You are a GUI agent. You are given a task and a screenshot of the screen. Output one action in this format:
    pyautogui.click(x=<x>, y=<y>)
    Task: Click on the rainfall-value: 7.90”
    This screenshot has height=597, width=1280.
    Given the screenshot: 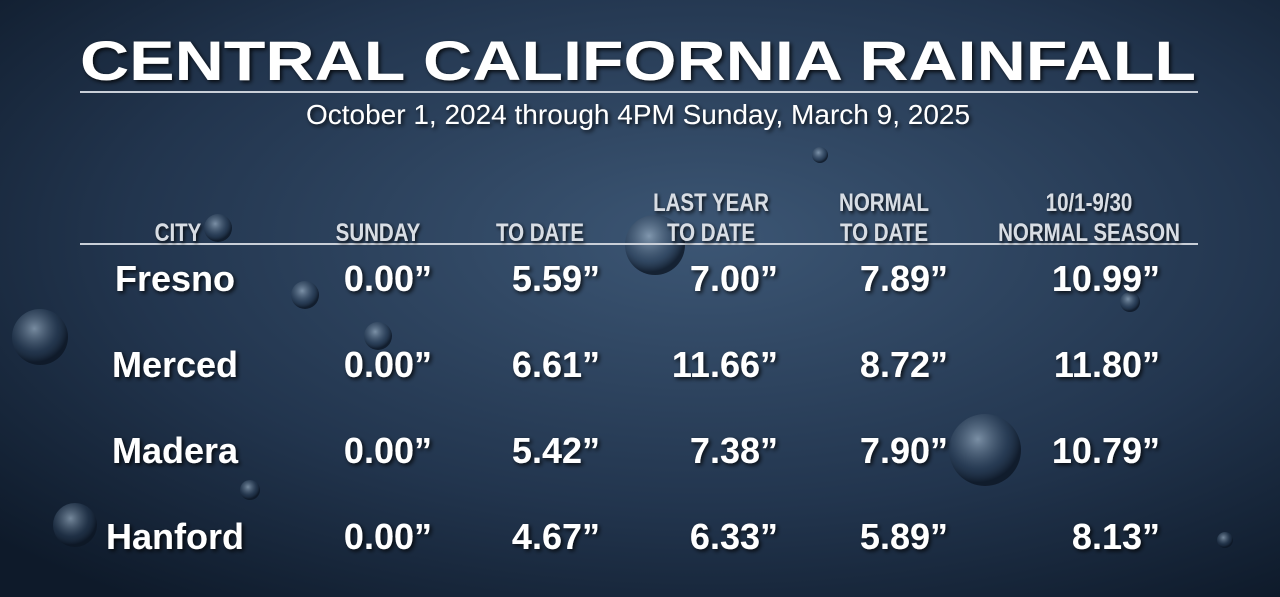 What is the action you would take?
    pyautogui.click(x=904, y=450)
    